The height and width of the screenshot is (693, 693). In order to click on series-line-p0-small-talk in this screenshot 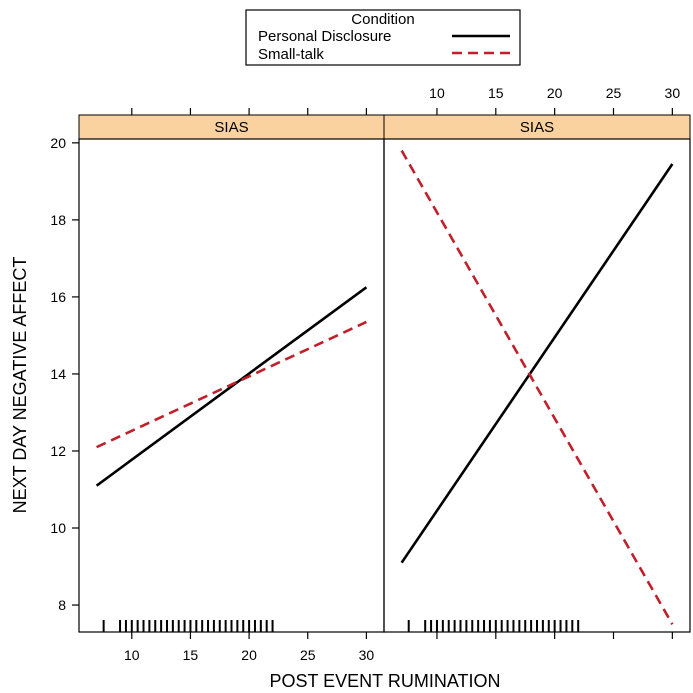, I will do `click(231, 384)`.